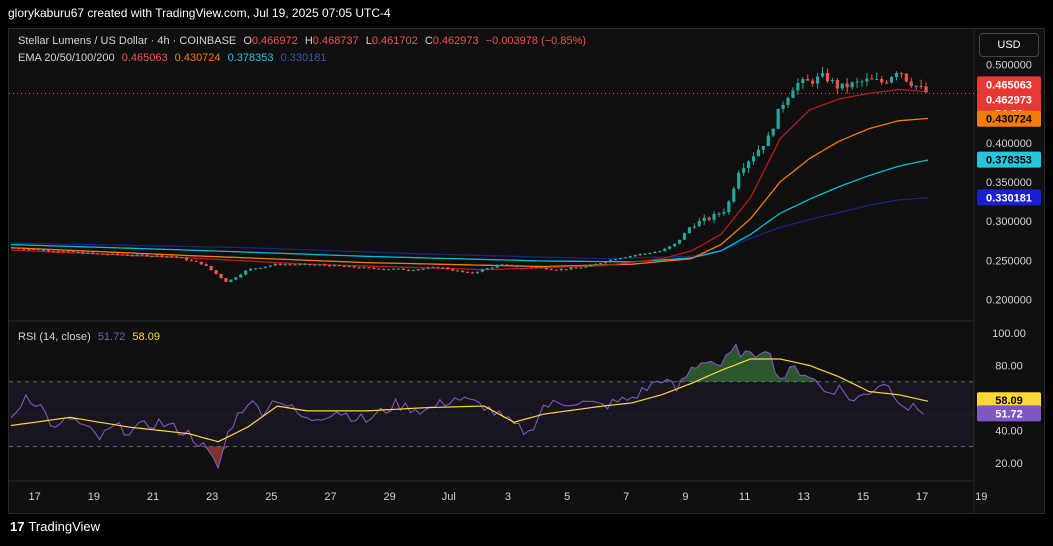  What do you see at coordinates (1009, 84) in the screenshot?
I see `ema20-price-label-bg` at bounding box center [1009, 84].